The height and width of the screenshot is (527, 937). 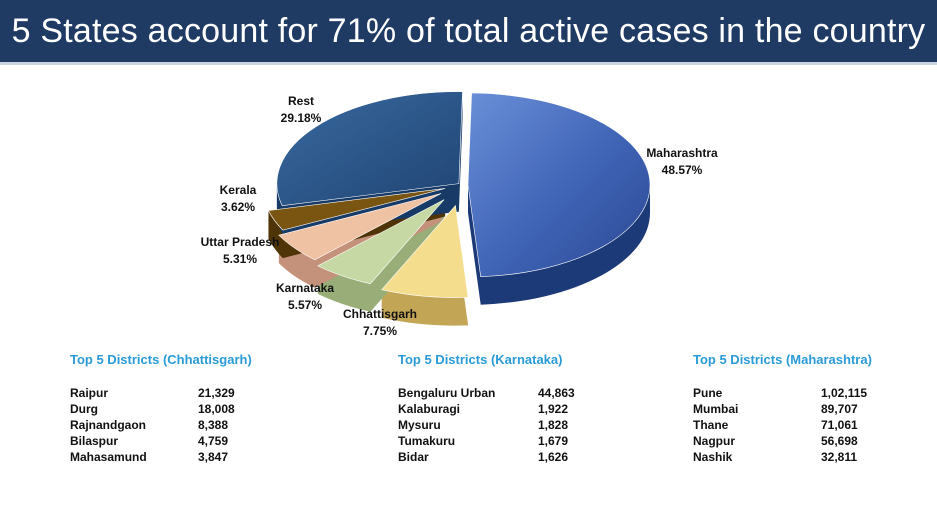 I want to click on pie-slice-karnataka, so click(x=381, y=242).